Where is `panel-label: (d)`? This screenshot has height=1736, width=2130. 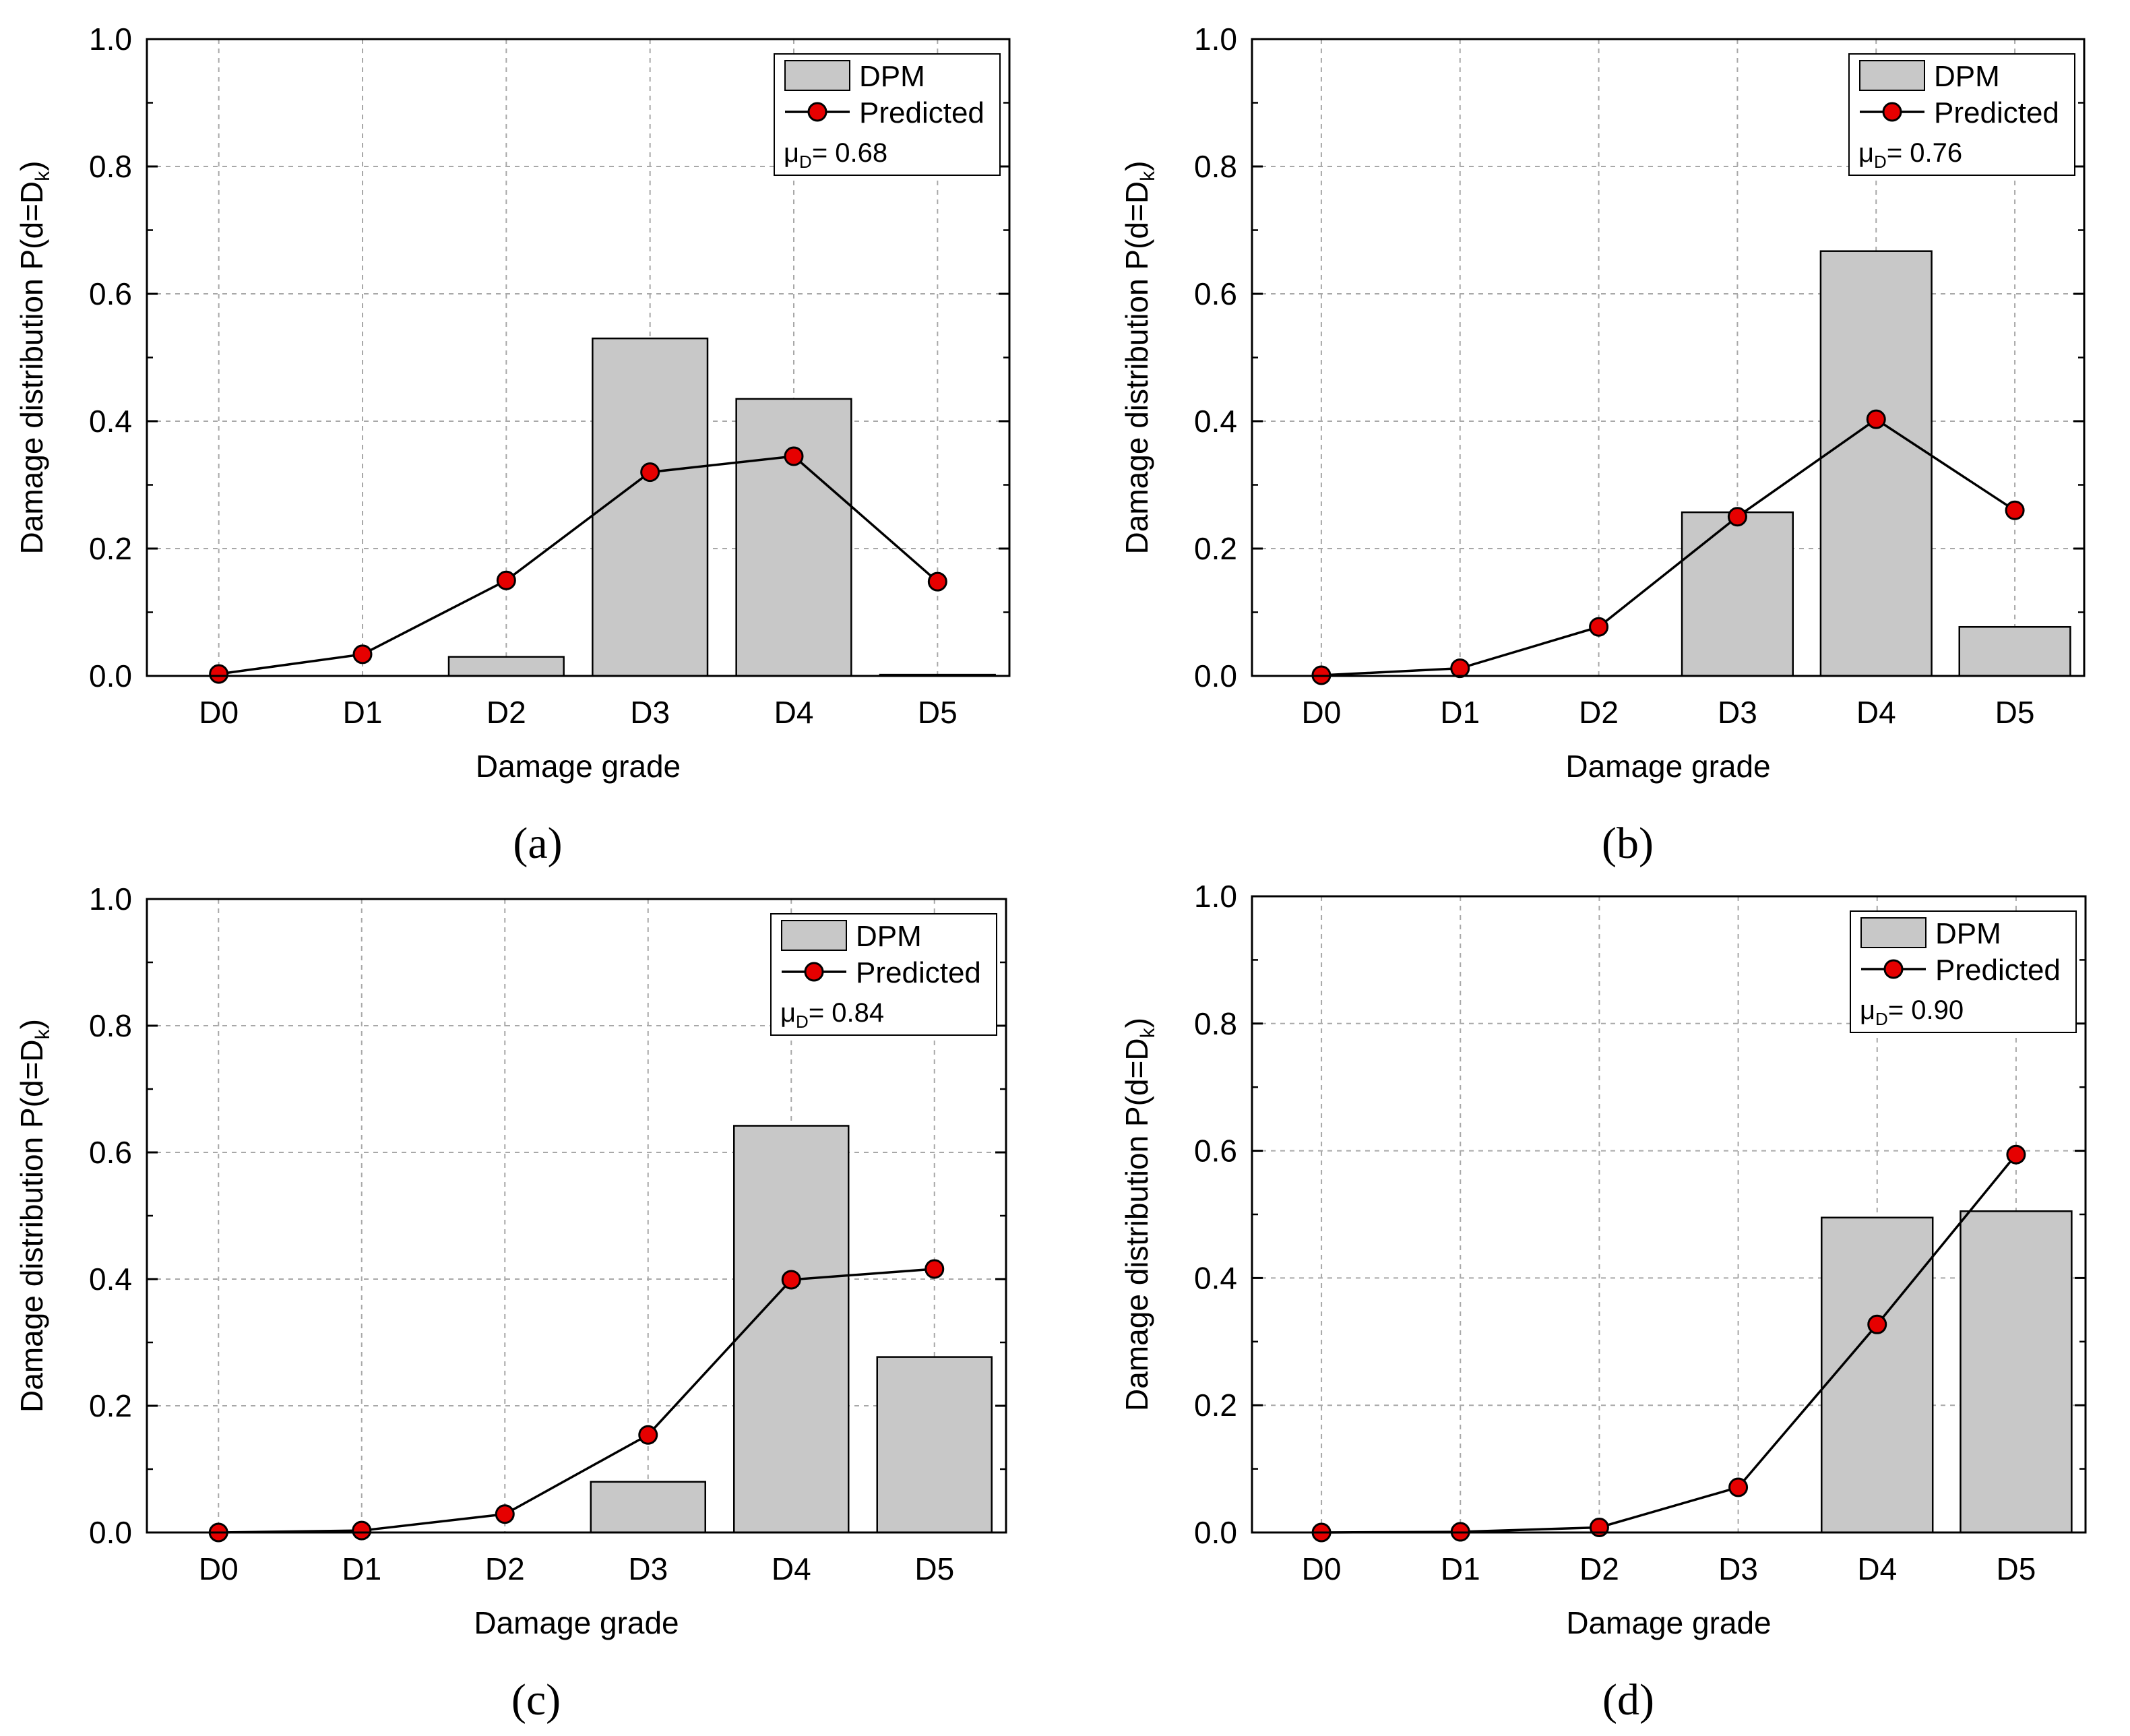
panel-label: (d) is located at coordinates (1628, 1700).